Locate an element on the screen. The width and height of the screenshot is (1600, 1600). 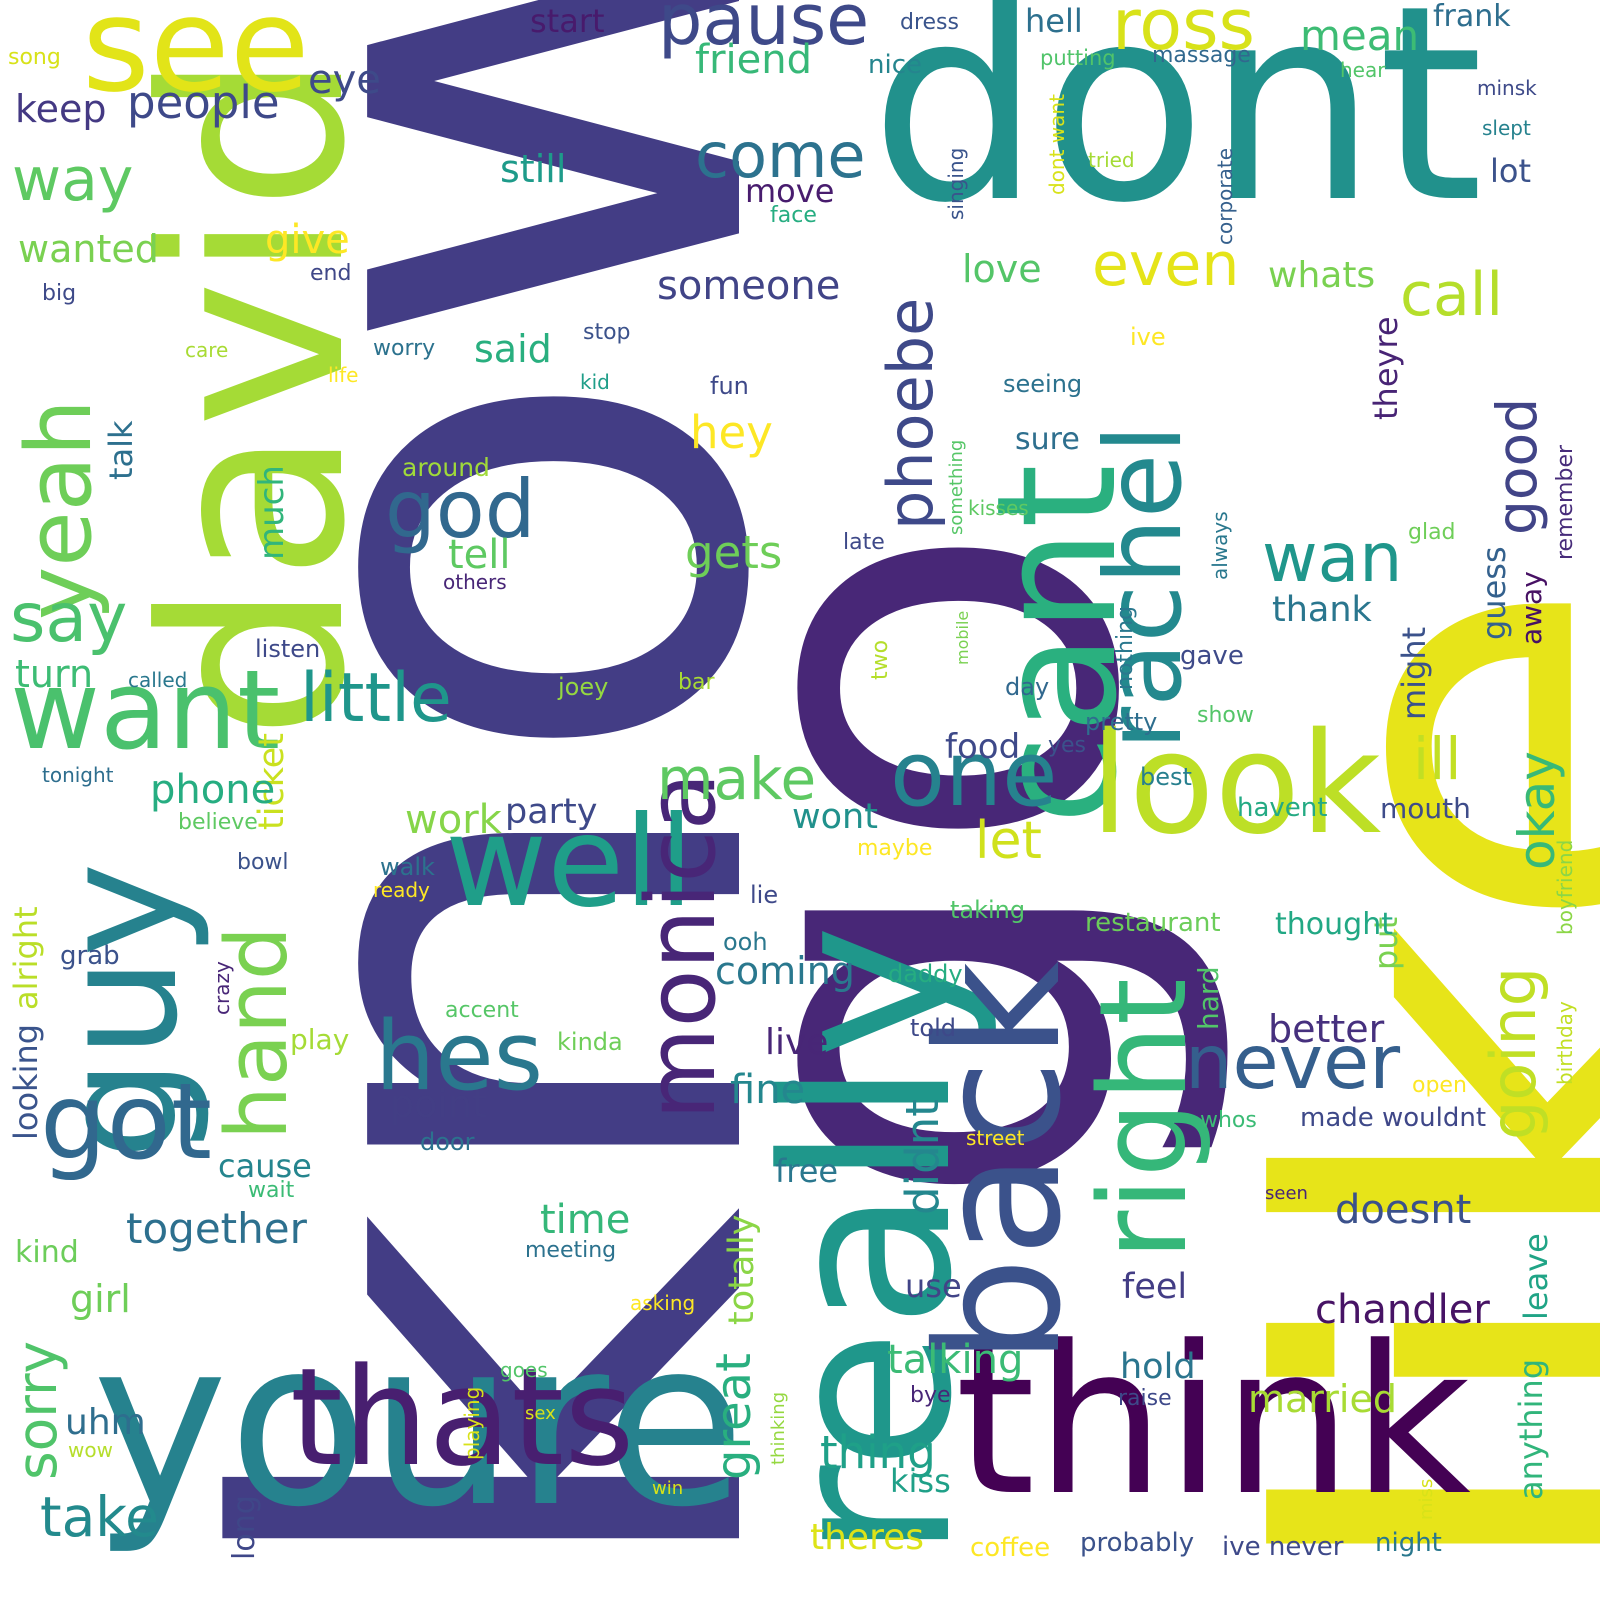
word-much: much is located at coordinates (272, 512).